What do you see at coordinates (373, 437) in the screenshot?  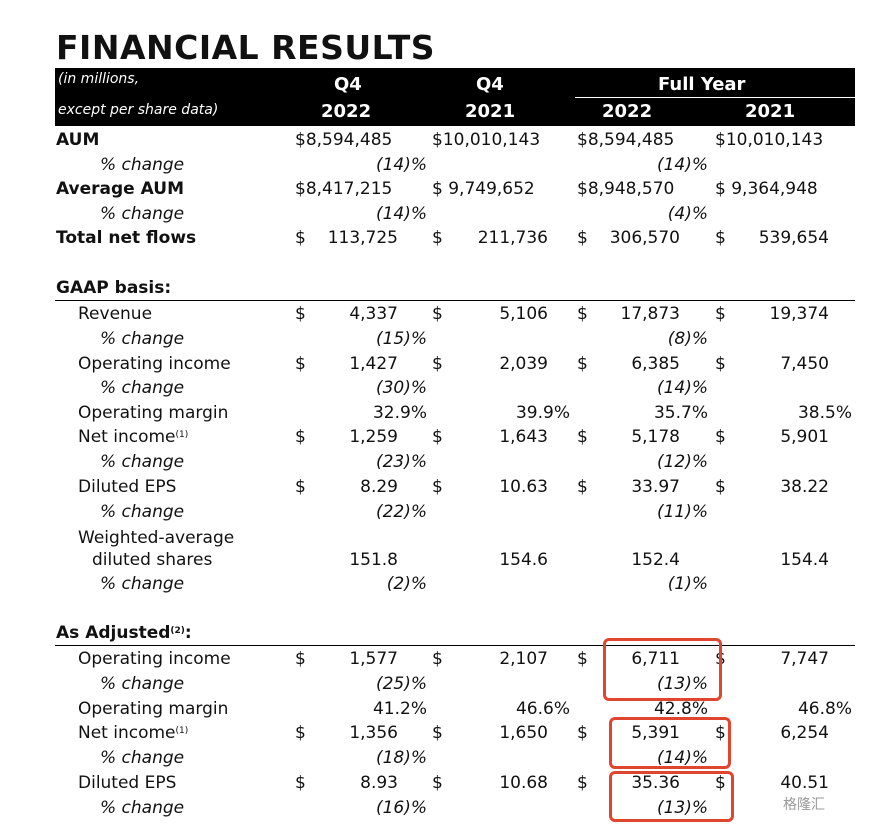 I see `cell-netinc-0: 1,259` at bounding box center [373, 437].